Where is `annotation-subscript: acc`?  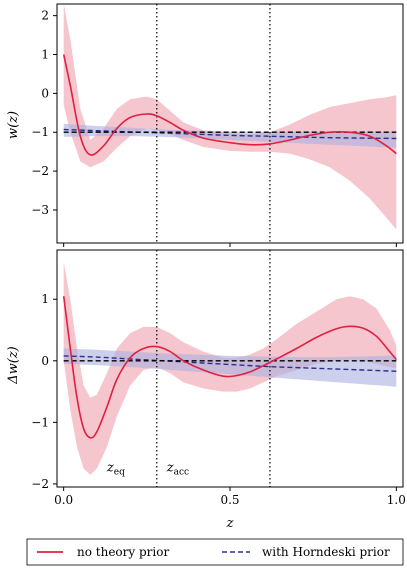 annotation-subscript: acc is located at coordinates (181, 473).